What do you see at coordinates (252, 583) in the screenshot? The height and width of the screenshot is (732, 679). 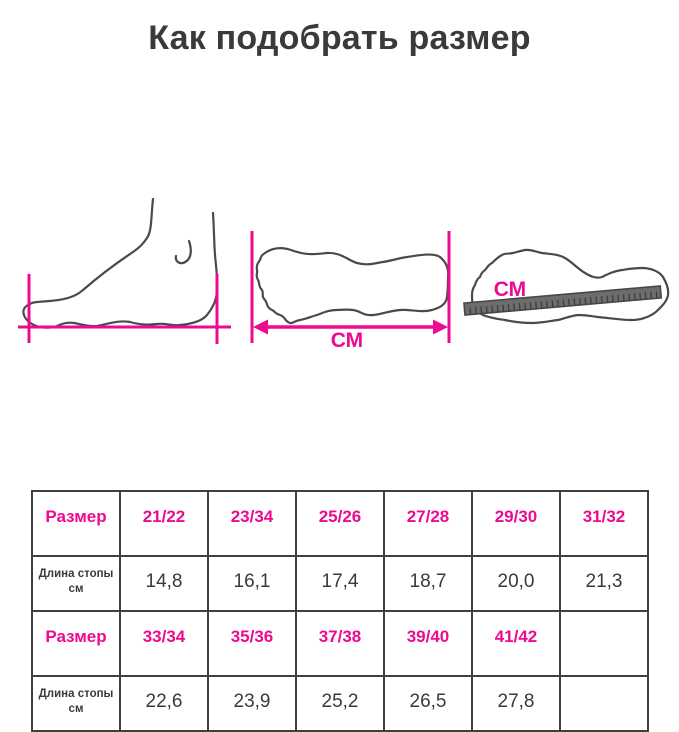 I see `length-cell: 16,1` at bounding box center [252, 583].